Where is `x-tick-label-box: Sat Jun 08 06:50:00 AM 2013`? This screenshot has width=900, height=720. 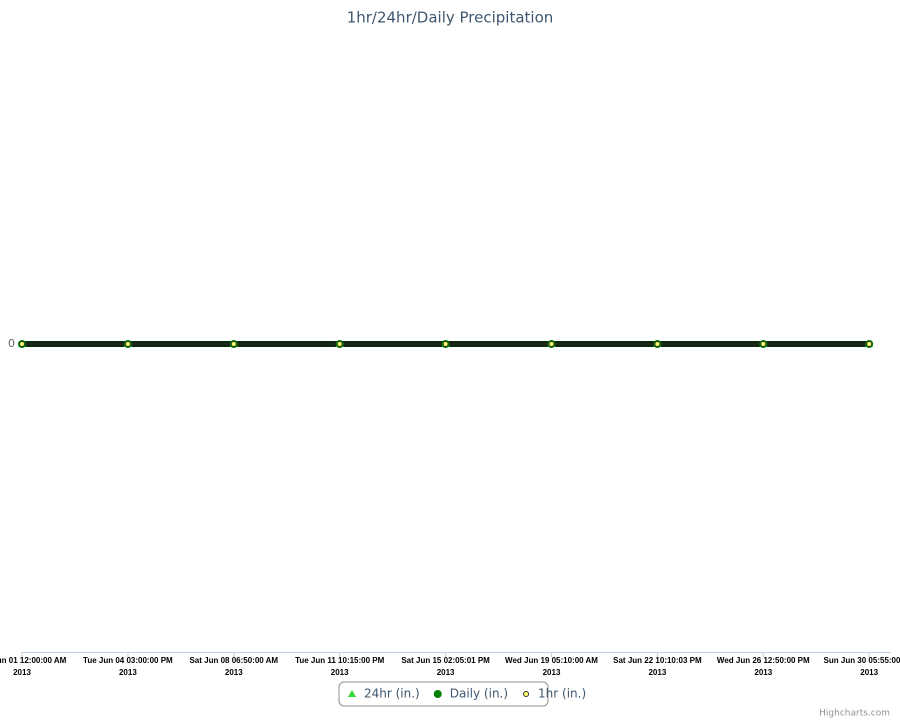 x-tick-label-box: Sat Jun 08 06:50:00 AM 2013 is located at coordinates (234, 666).